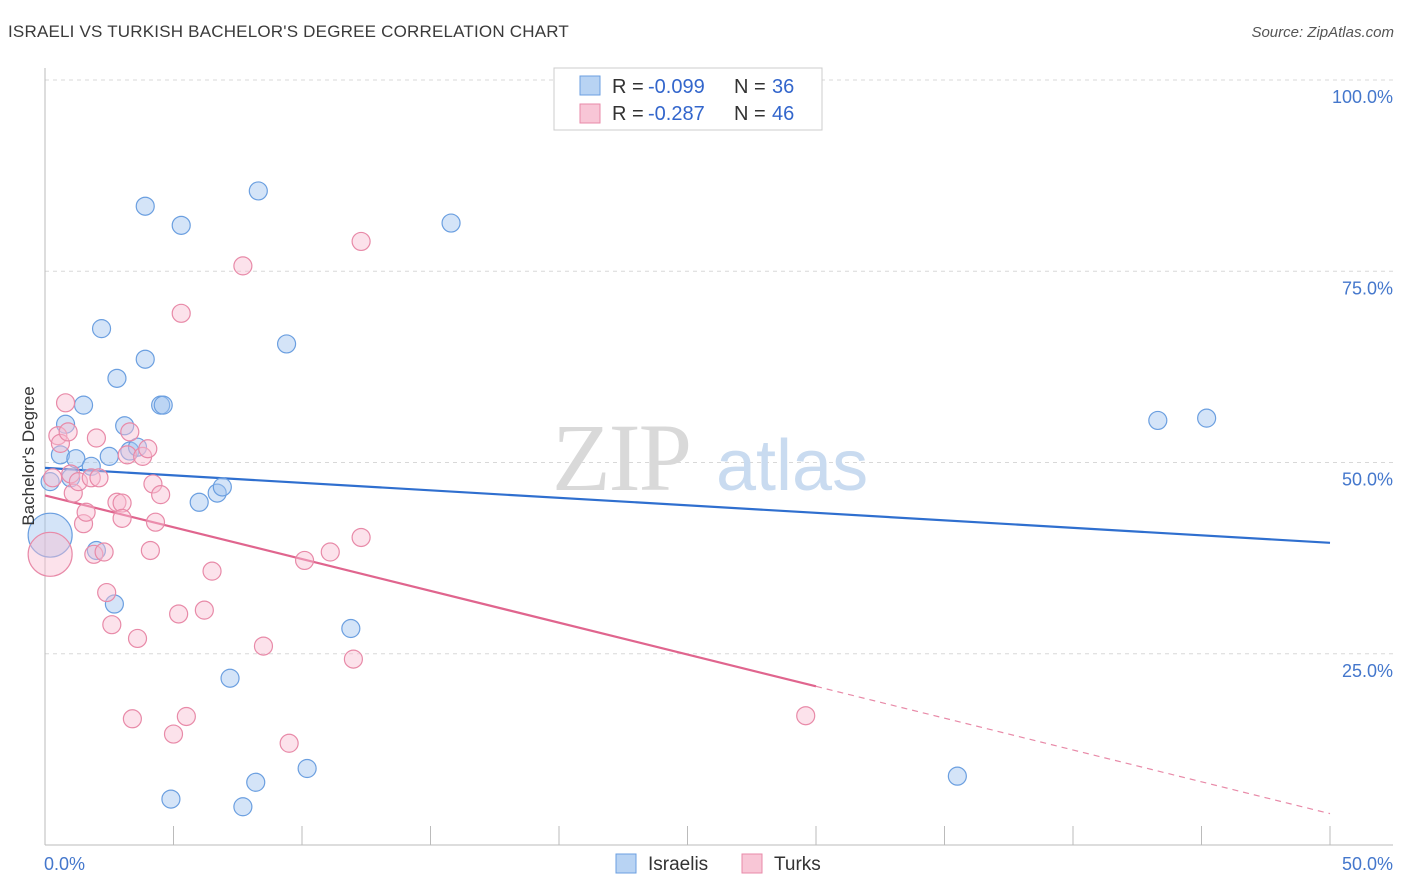 Image resolution: width=1406 pixels, height=892 pixels. What do you see at coordinates (64, 864) in the screenshot?
I see `x-tick-label-min: 0.0%` at bounding box center [64, 864].